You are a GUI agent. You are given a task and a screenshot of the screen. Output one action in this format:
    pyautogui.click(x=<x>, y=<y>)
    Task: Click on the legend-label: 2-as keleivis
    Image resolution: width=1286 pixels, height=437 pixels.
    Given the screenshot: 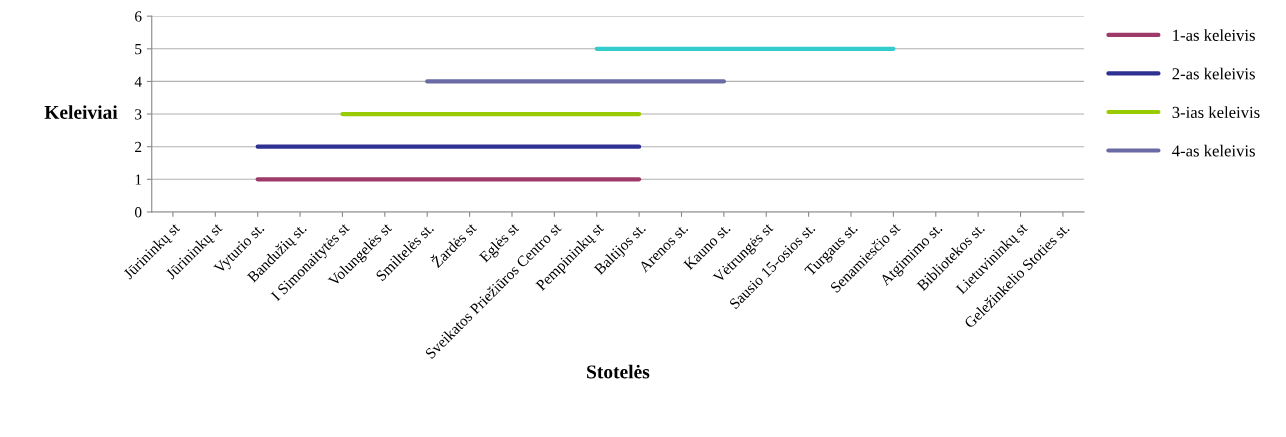 What is the action you would take?
    pyautogui.click(x=1213, y=73)
    